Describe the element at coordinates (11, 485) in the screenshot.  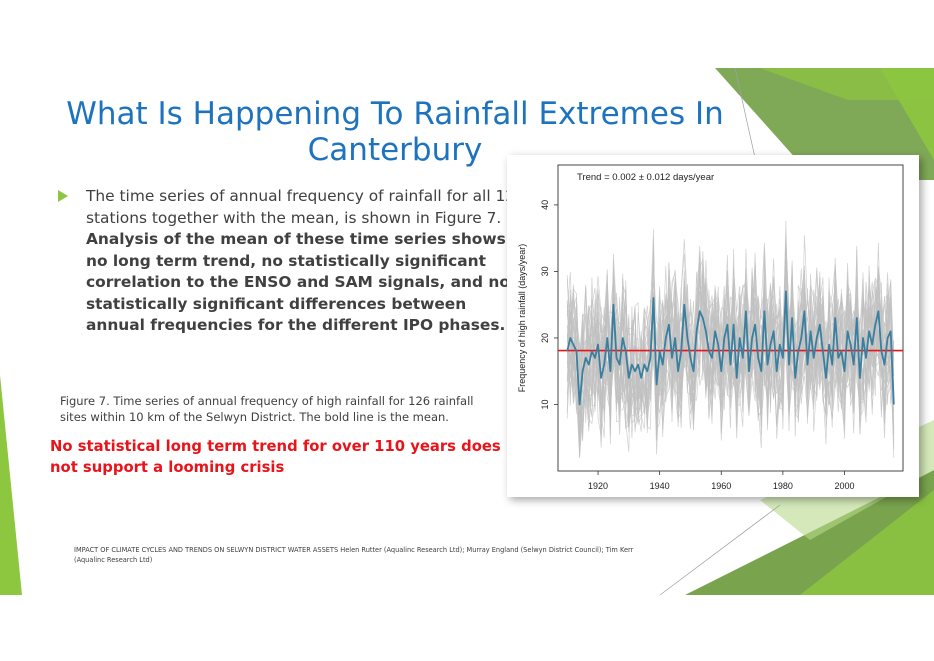
I see `decor-green-shape-left` at that location.